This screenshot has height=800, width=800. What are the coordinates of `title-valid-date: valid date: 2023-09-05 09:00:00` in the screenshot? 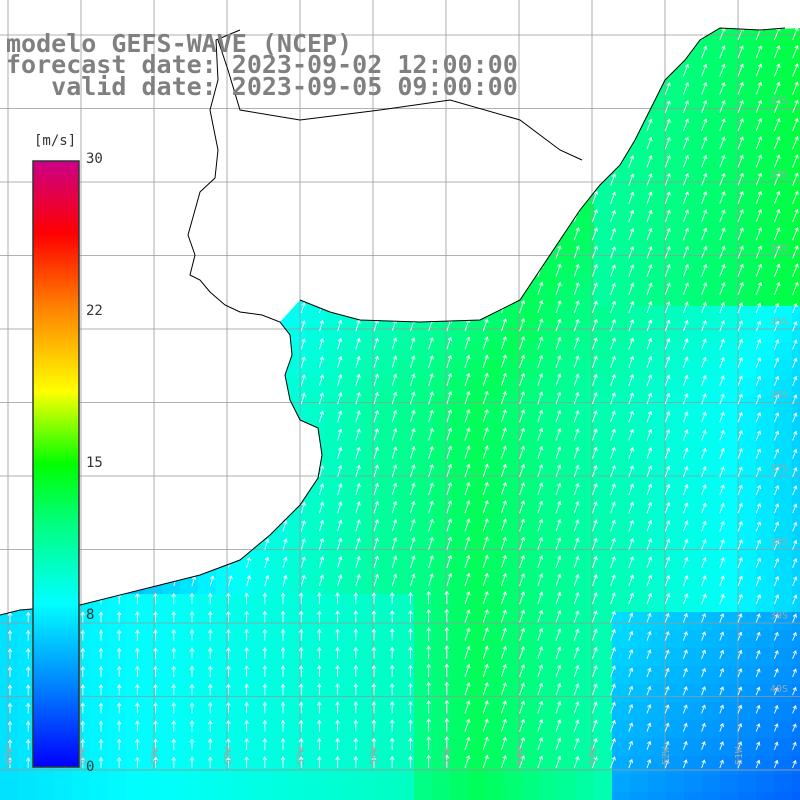 It's located at (262, 86).